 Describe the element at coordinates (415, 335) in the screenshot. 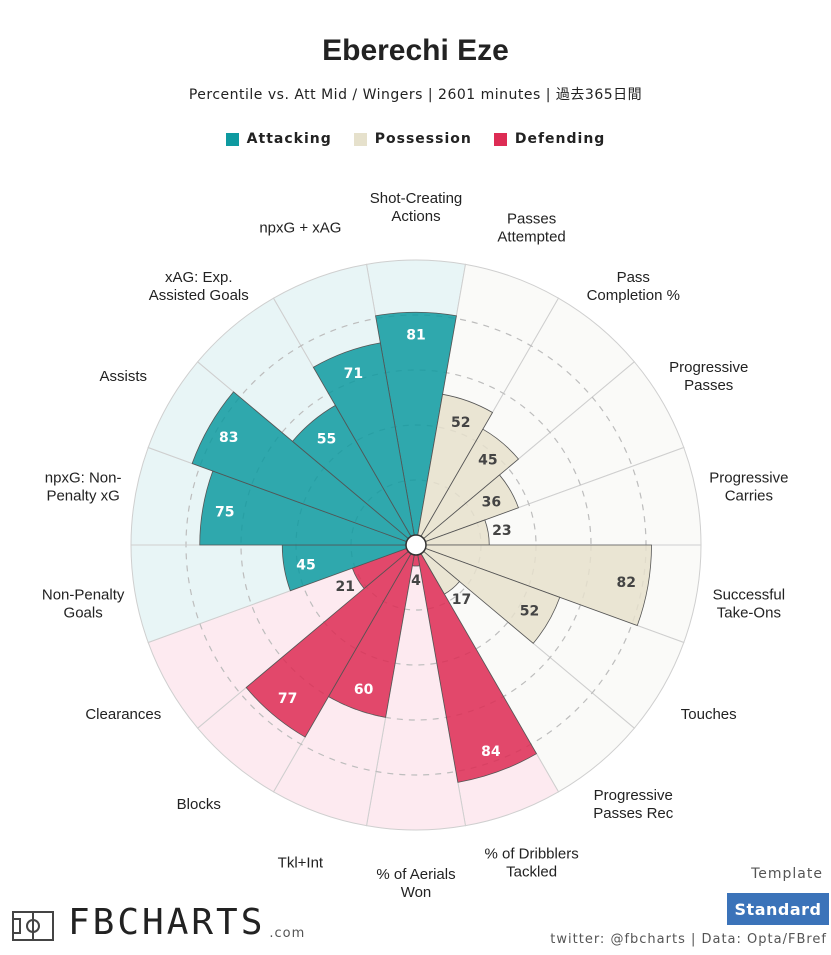

I see `value-label: 81` at that location.